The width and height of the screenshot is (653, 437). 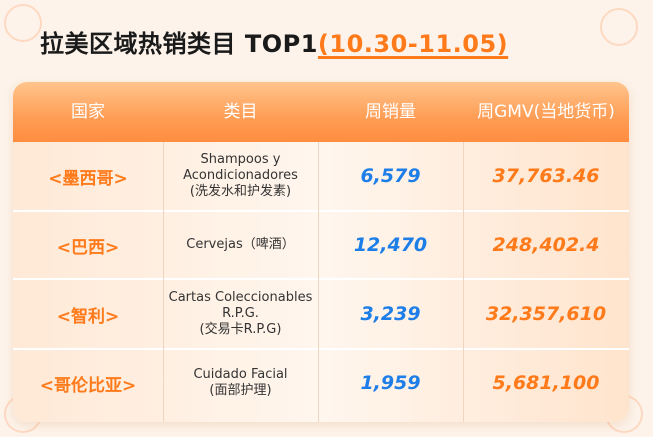 What do you see at coordinates (321, 245) in the screenshot?
I see `table-row: <巴西> Cervejas（啤酒） 12,470 248,402.4` at bounding box center [321, 245].